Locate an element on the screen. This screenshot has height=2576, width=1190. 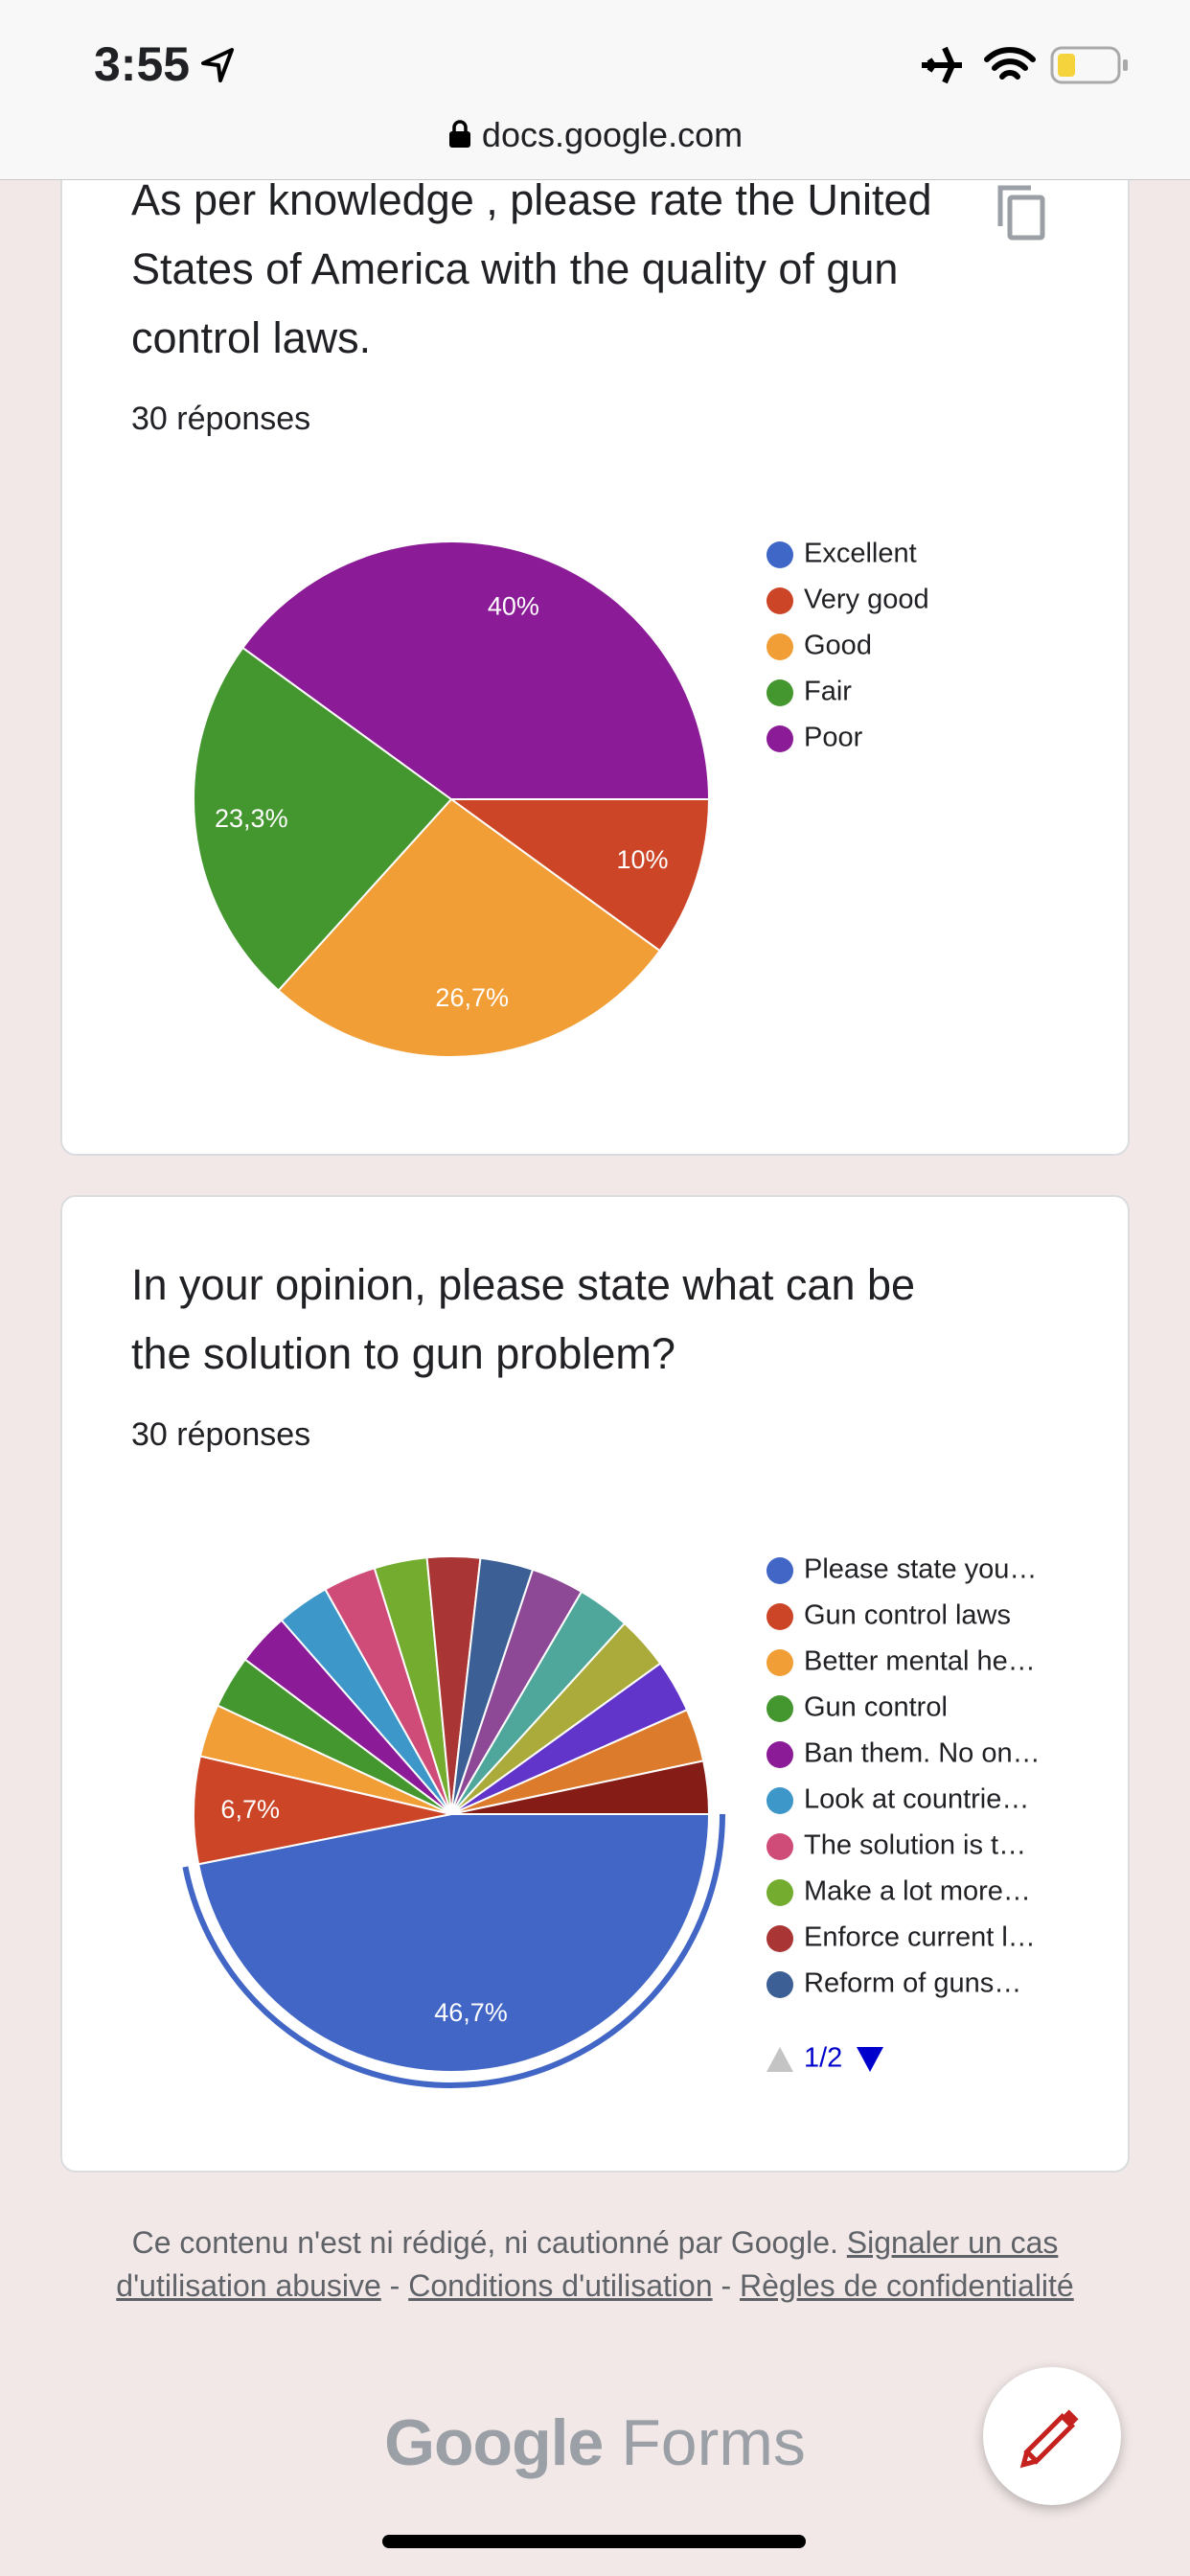
edit-button is located at coordinates (1052, 2436).